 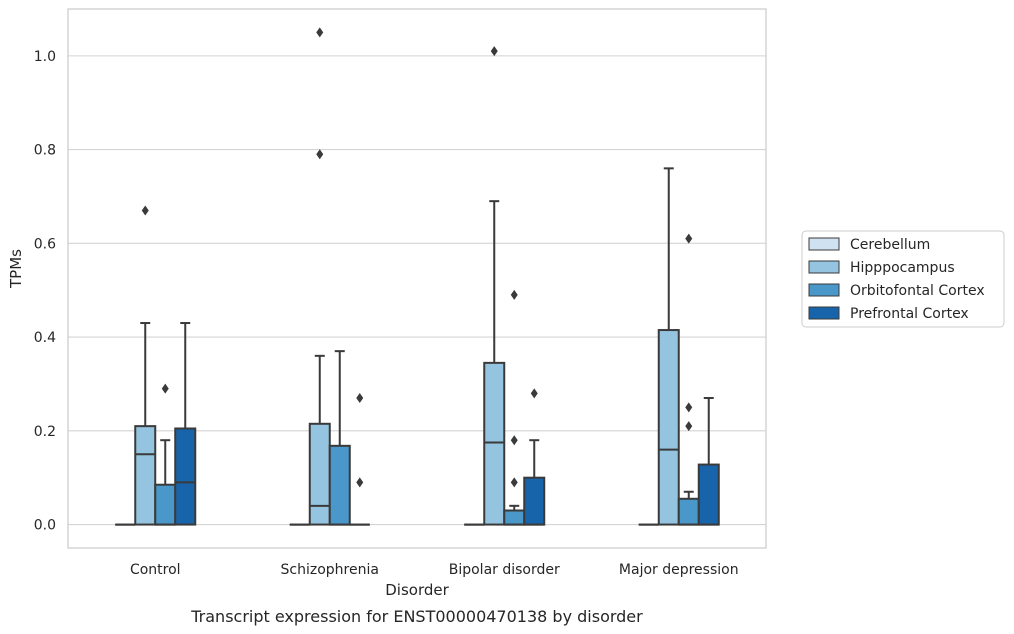 What do you see at coordinates (16, 269) in the screenshot?
I see `y-axis-title: TPMs` at bounding box center [16, 269].